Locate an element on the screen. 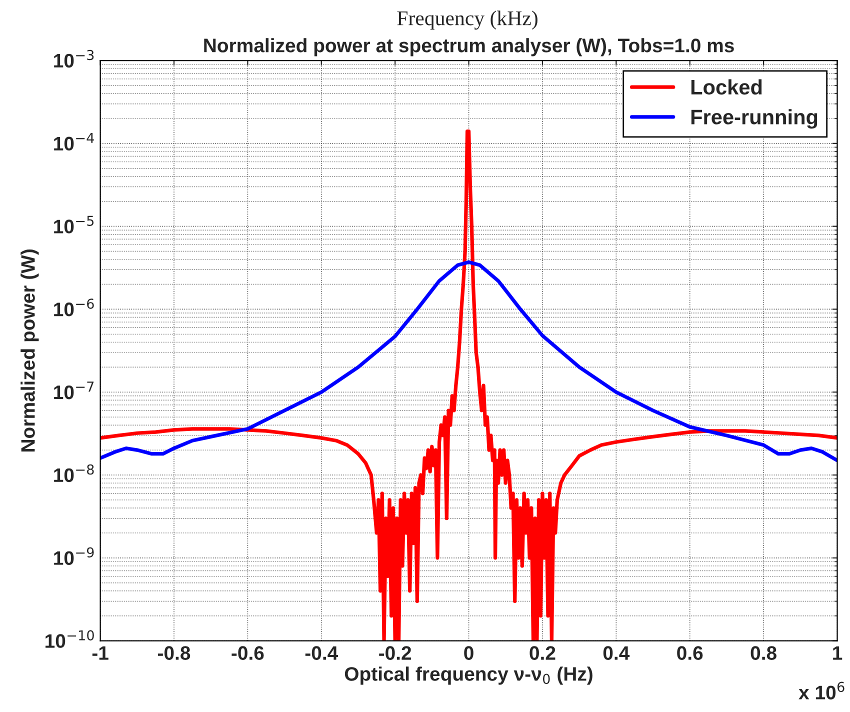  y-tick-label: 10$^{−3}$ is located at coordinates (74, 59).